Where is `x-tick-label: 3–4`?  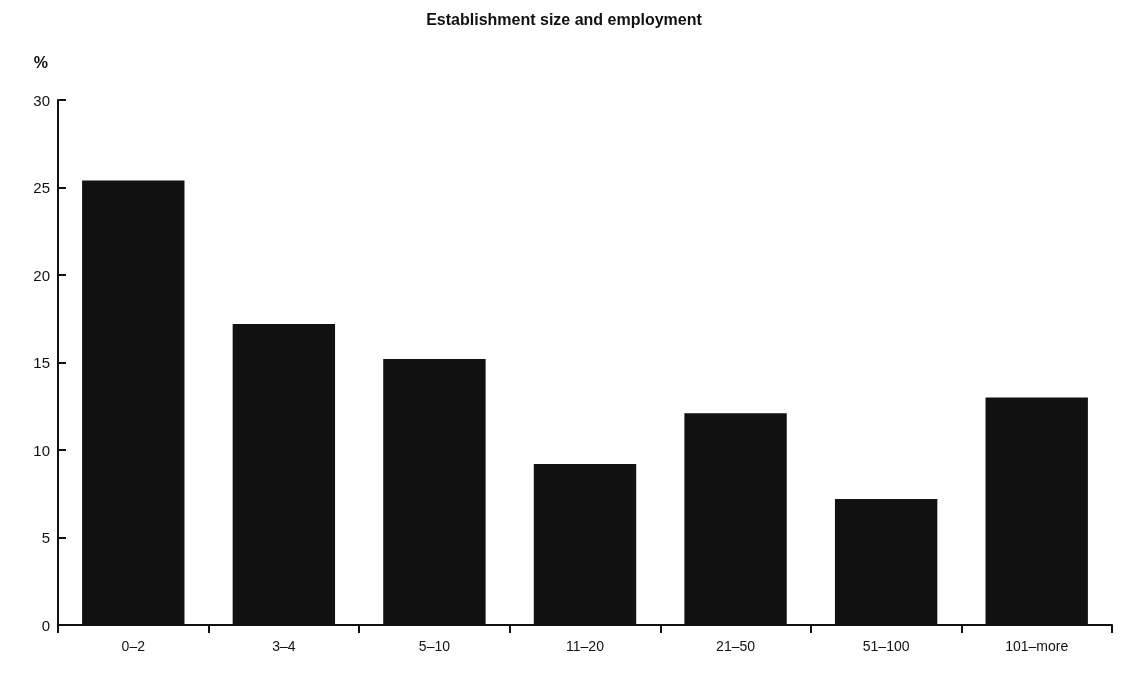
x-tick-label: 3–4 is located at coordinates (284, 646).